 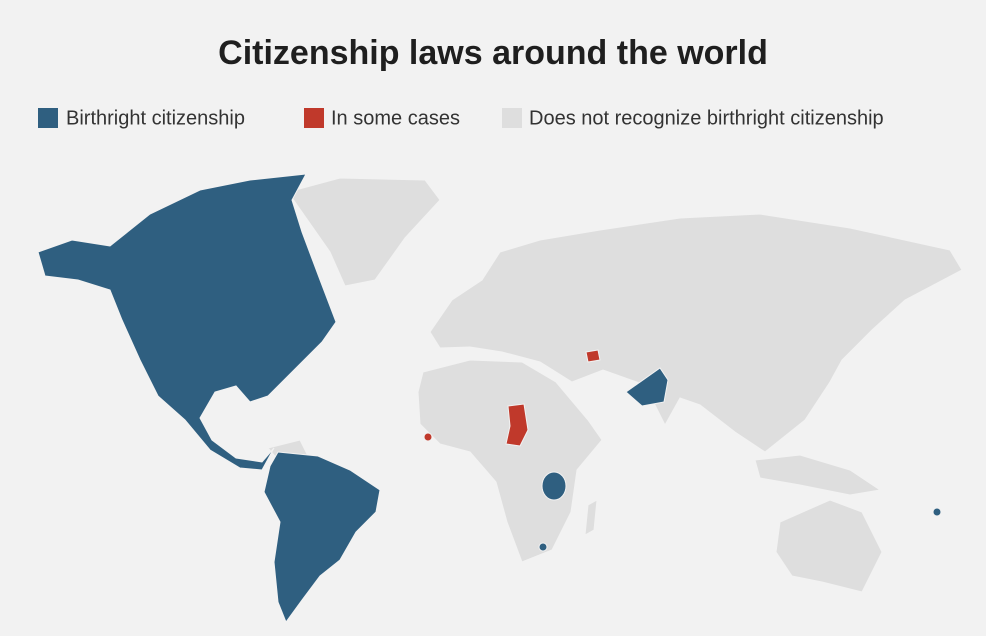 I want to click on tanzania, so click(x=554, y=486).